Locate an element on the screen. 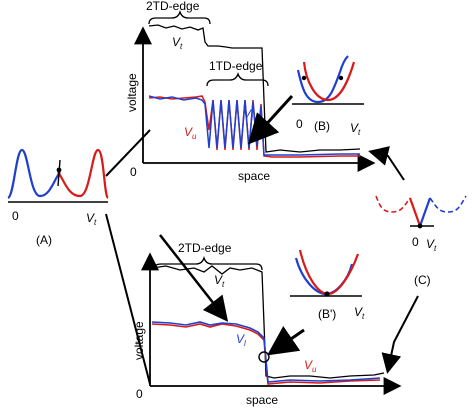 Image resolution: width=474 pixels, height=412 pixels. bottom-vt-curve is located at coordinates (268, 322).